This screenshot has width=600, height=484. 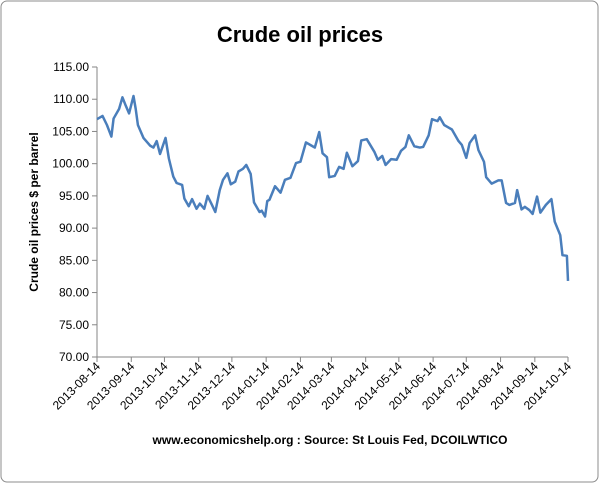 I want to click on chart-title: Crude oil prices, so click(x=300, y=34).